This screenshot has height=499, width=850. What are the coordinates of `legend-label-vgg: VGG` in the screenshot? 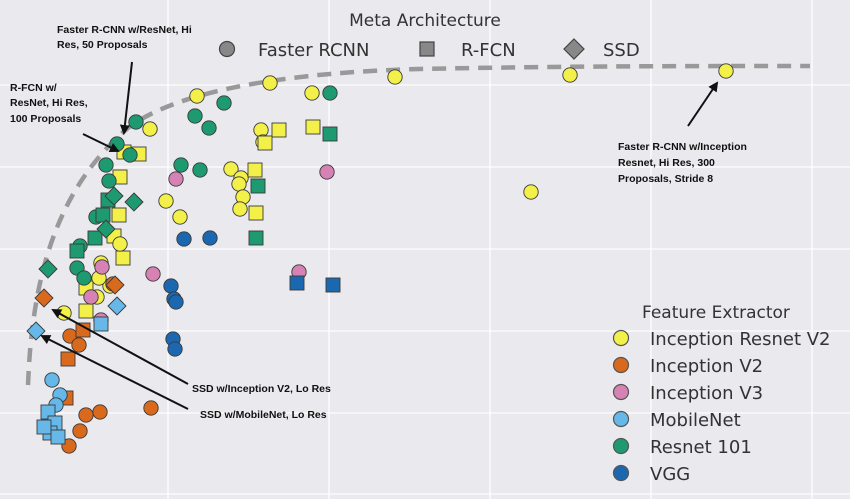 It's located at (670, 474).